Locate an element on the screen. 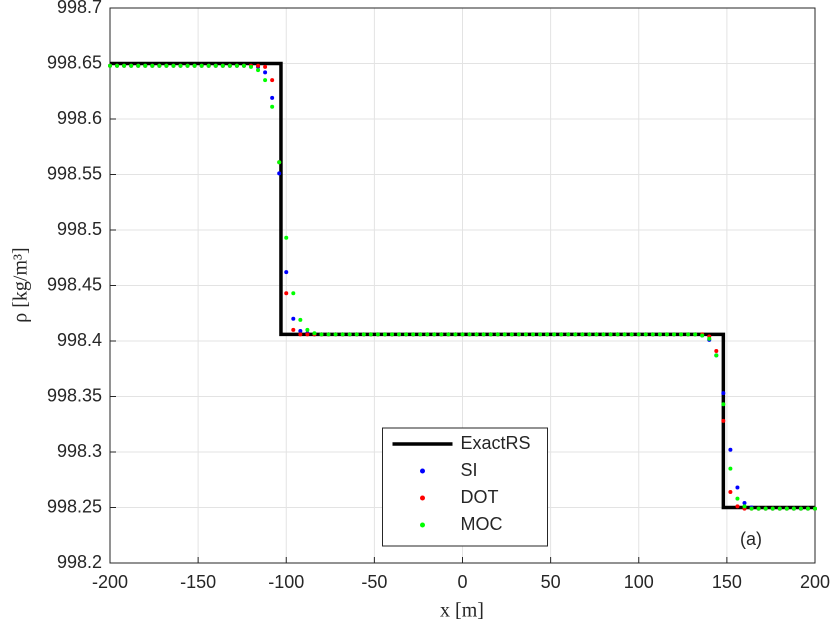  y-tick-label: 998.55 is located at coordinates (74, 173).